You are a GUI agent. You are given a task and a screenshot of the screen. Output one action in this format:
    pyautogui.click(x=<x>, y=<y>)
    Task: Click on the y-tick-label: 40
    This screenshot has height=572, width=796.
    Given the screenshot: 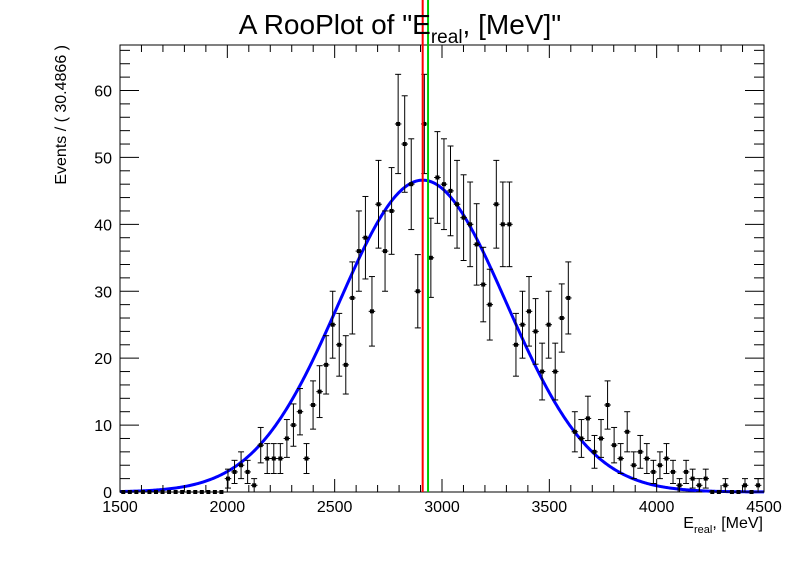 What is the action you would take?
    pyautogui.click(x=103, y=225)
    